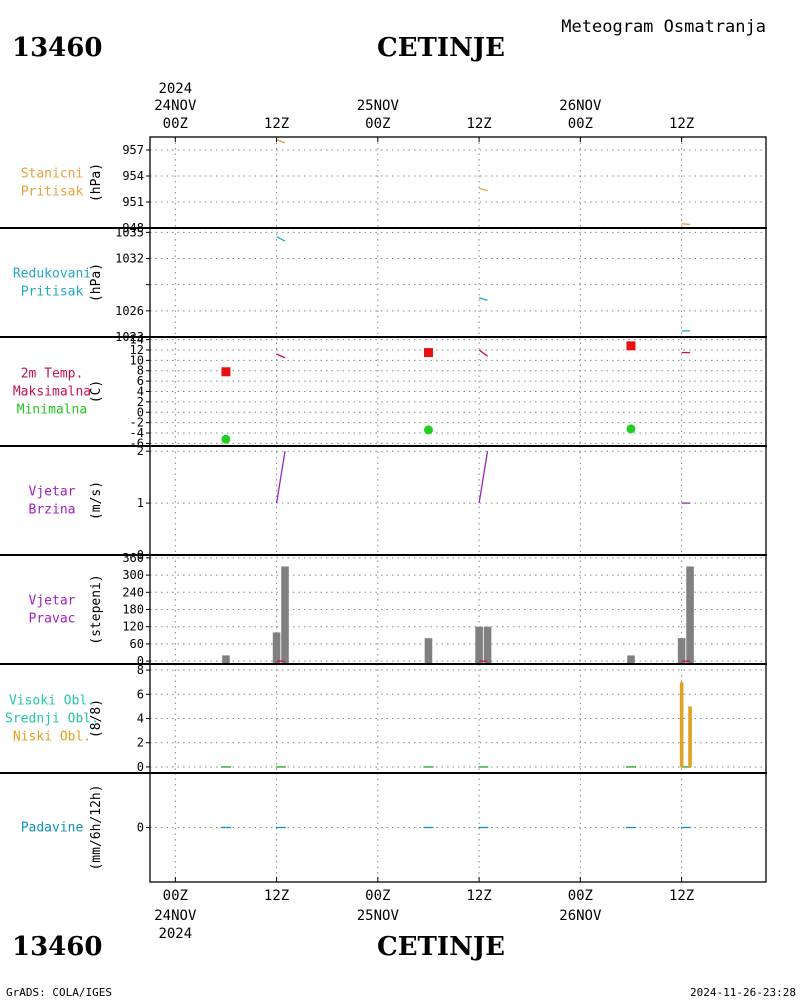 The height and width of the screenshot is (1000, 800). What do you see at coordinates (133, 575) in the screenshot?
I see `y-tick-label: 300` at bounding box center [133, 575].